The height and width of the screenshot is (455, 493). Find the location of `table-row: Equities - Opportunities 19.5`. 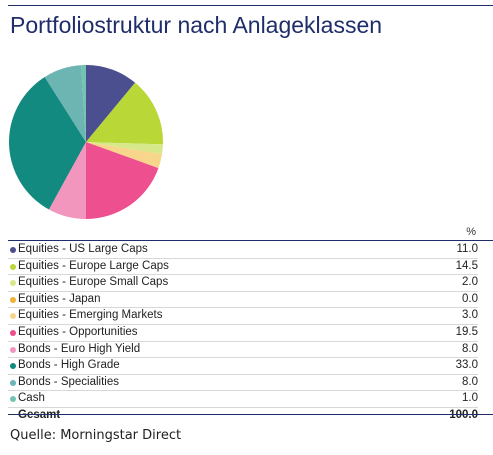

table-row: Equities - Opportunities 19.5 is located at coordinates (243, 333).